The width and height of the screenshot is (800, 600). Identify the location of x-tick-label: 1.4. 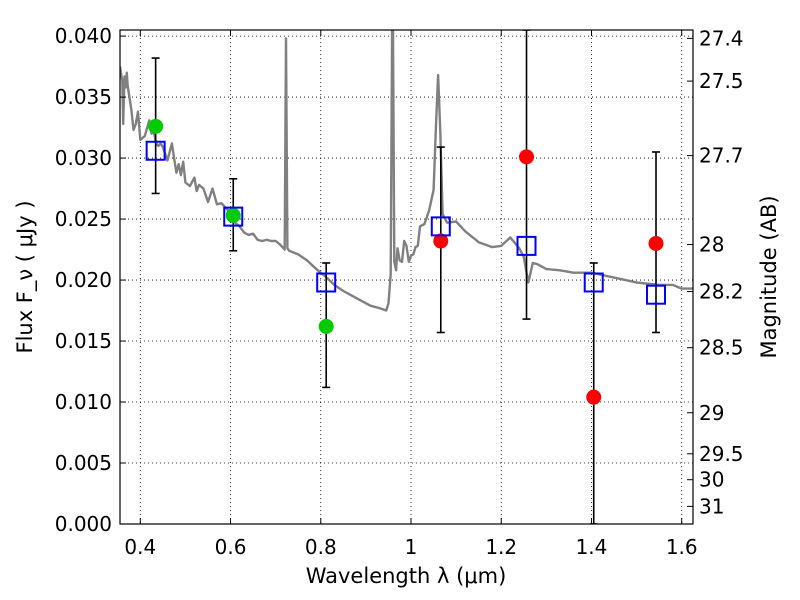
(592, 547).